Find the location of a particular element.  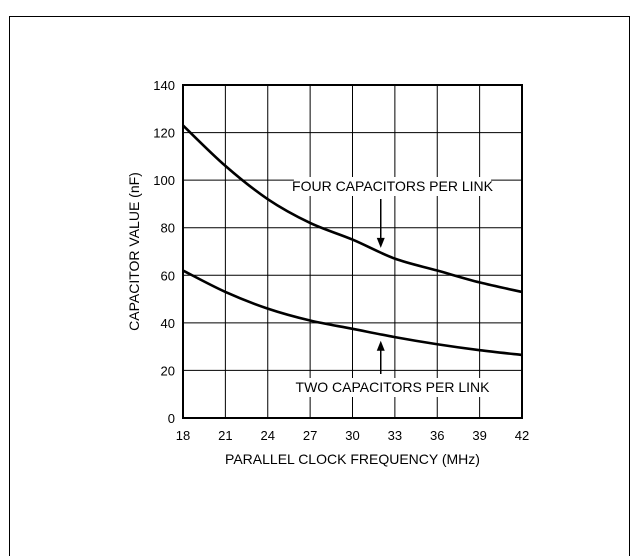

x-tick-label: 36 is located at coordinates (437, 435).